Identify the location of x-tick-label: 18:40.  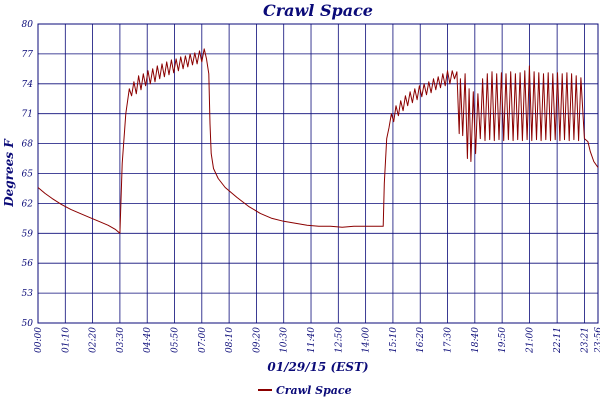
(476, 340).